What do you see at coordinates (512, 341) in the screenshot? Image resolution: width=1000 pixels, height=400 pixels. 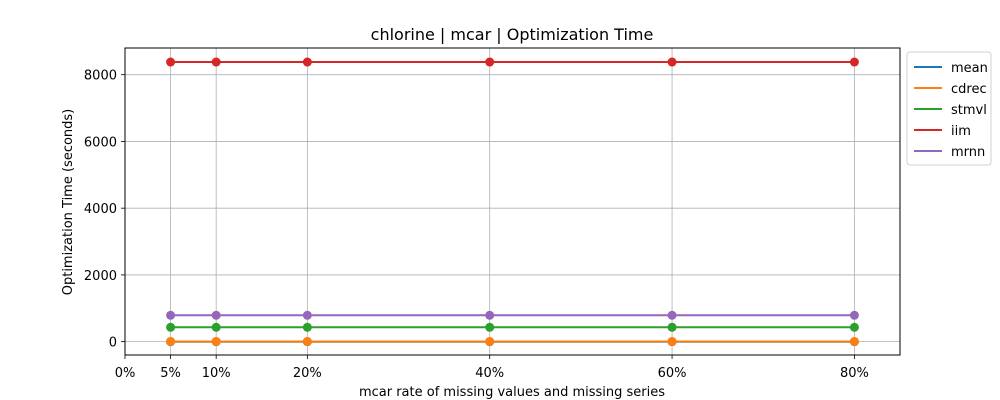 I see `series-cdrec` at bounding box center [512, 341].